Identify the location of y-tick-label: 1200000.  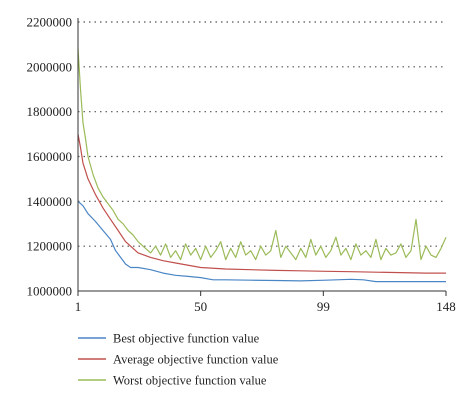
(50, 246).